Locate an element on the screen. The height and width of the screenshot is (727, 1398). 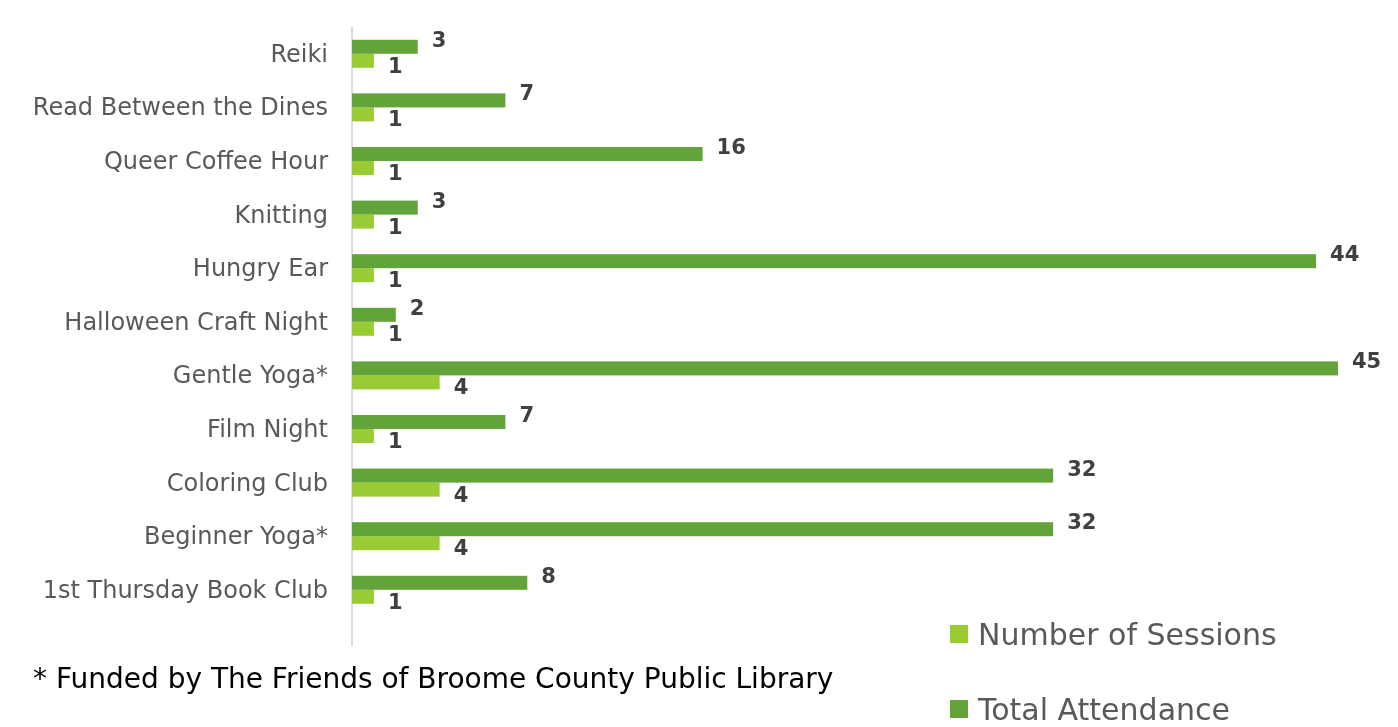
text: * Funded by The Friends of Broome County Public Library is located at coordinates (433, 678).